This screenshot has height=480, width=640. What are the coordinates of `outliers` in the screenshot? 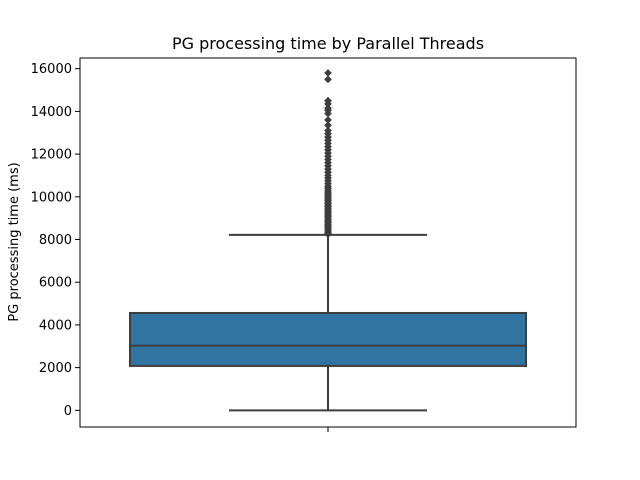 It's located at (328, 153).